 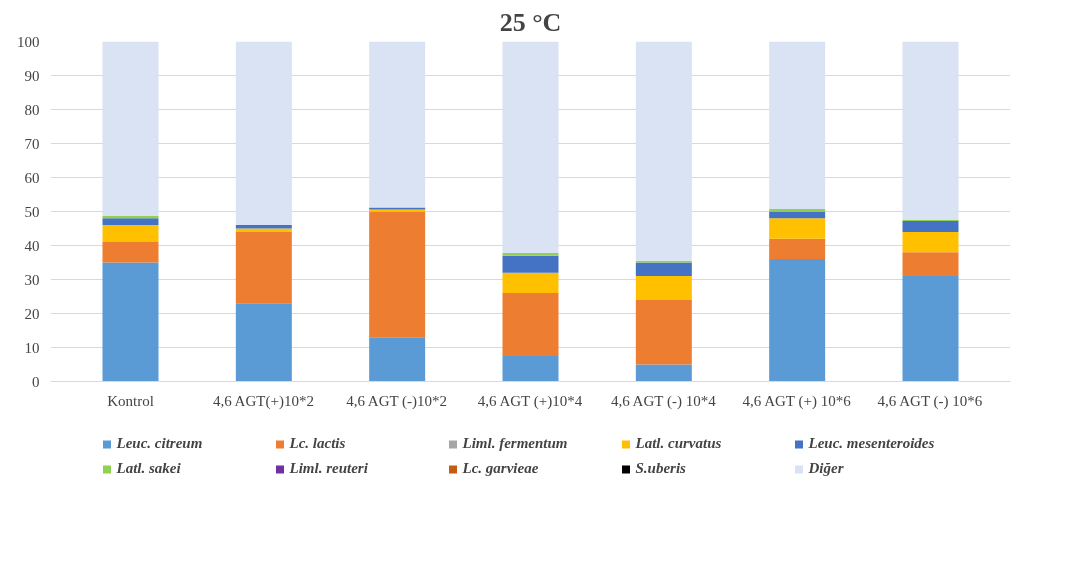 What do you see at coordinates (32, 347) in the screenshot?
I see `y-tick-label: 10` at bounding box center [32, 347].